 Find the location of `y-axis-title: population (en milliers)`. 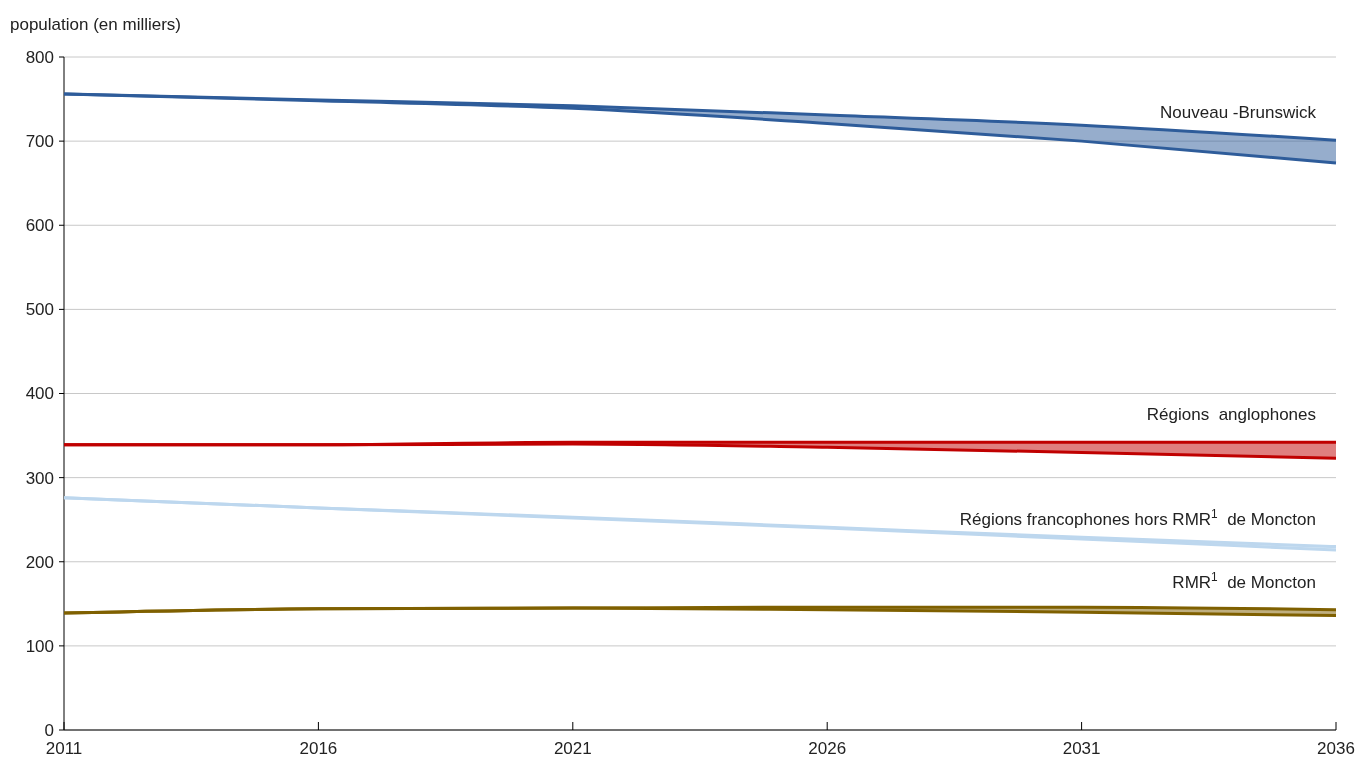

y-axis-title: population (en milliers) is located at coordinates (96, 24).